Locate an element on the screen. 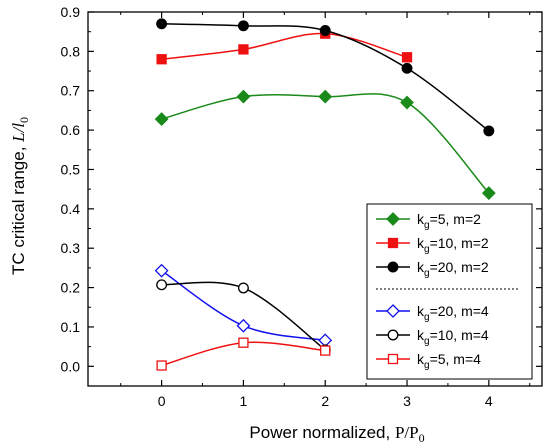 The image size is (550, 448). y-tick-label: 0.0 is located at coordinates (71, 366).